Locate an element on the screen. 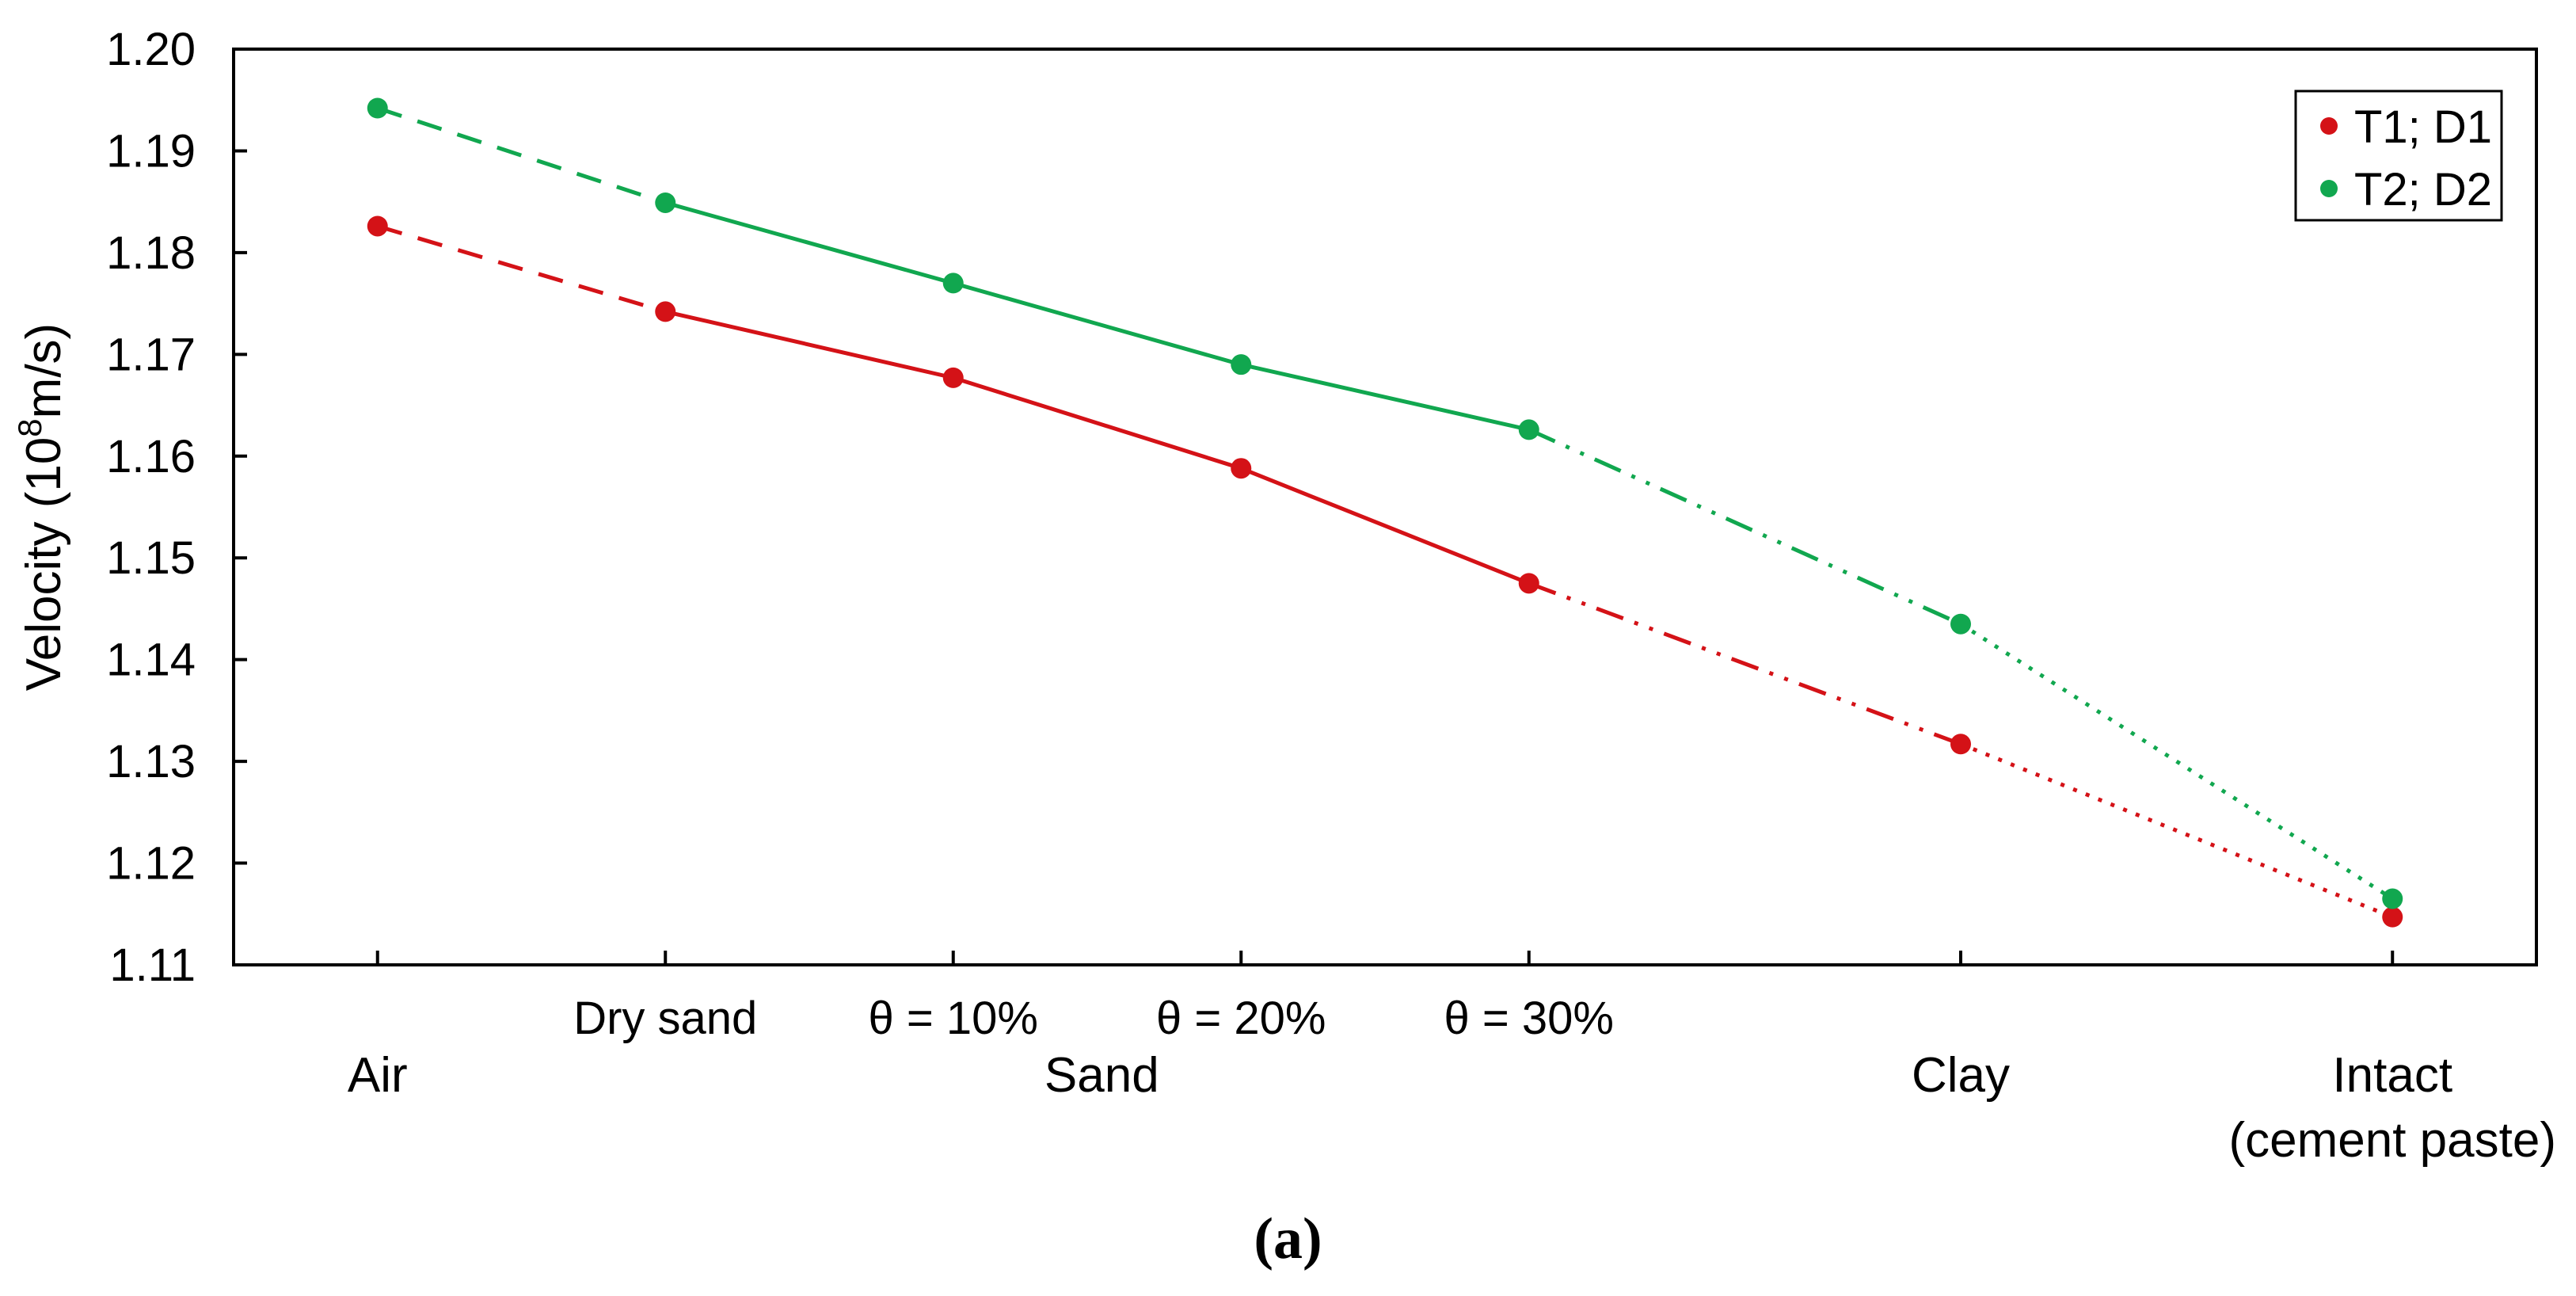 This screenshot has height=1296, width=2576. y-tick-label: 1.18 is located at coordinates (151, 253).